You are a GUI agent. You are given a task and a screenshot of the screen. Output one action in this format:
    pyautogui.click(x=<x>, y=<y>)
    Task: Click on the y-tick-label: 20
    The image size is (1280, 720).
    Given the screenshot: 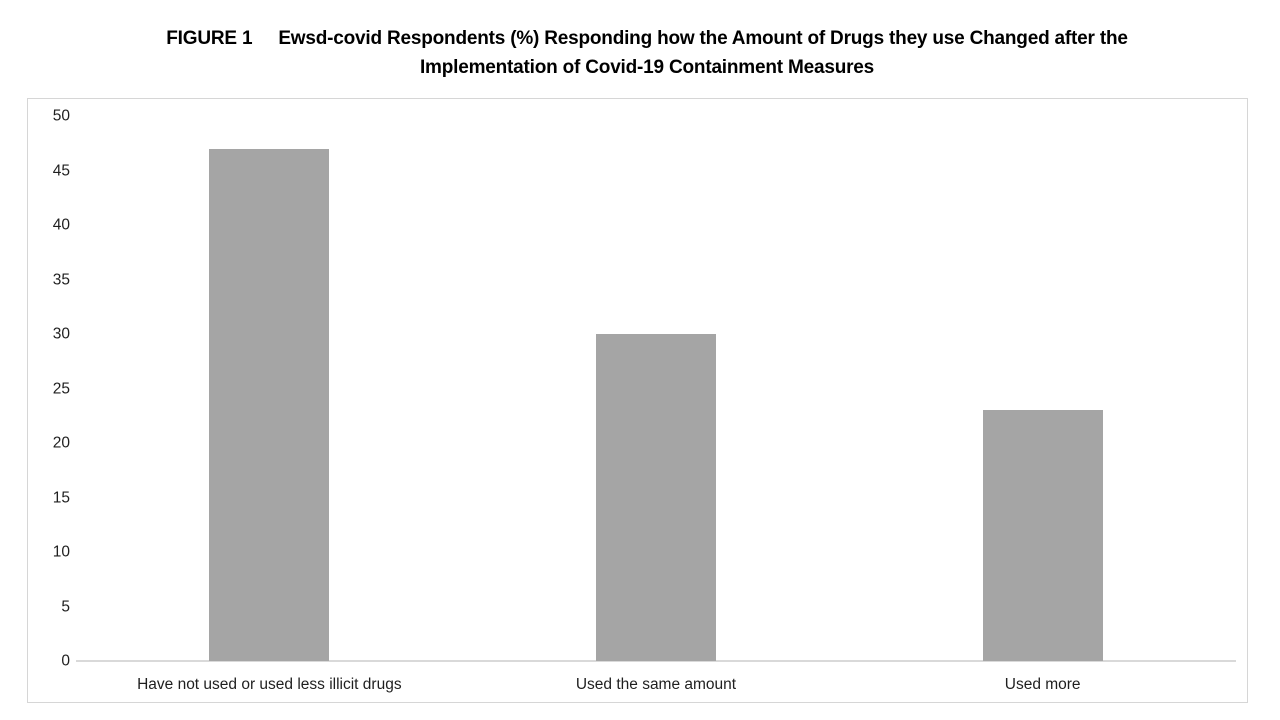 What is the action you would take?
    pyautogui.click(x=61, y=443)
    